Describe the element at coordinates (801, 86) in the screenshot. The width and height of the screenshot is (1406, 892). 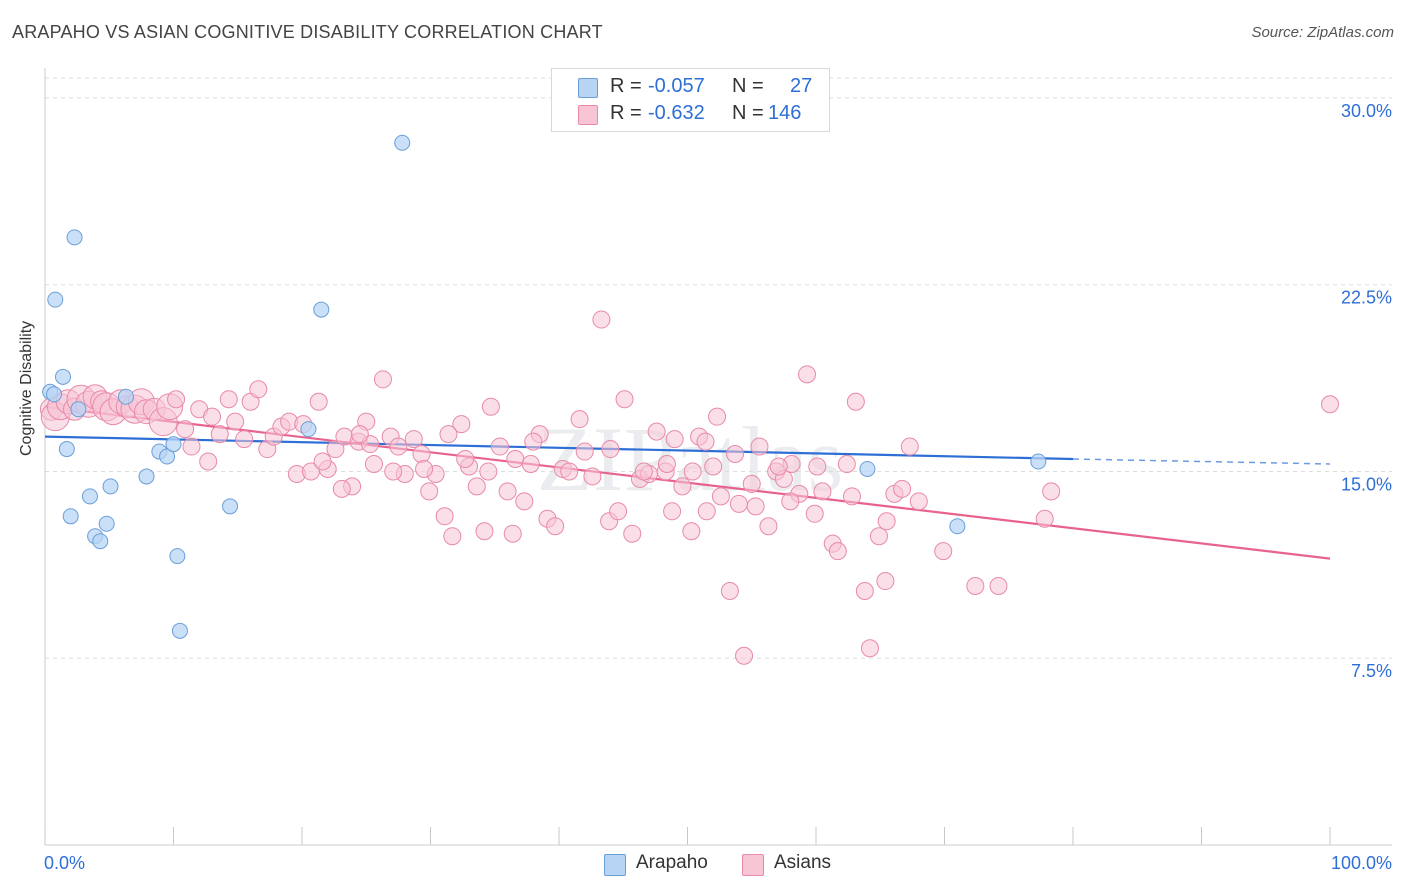
I see `legend-n-value: 27` at that location.